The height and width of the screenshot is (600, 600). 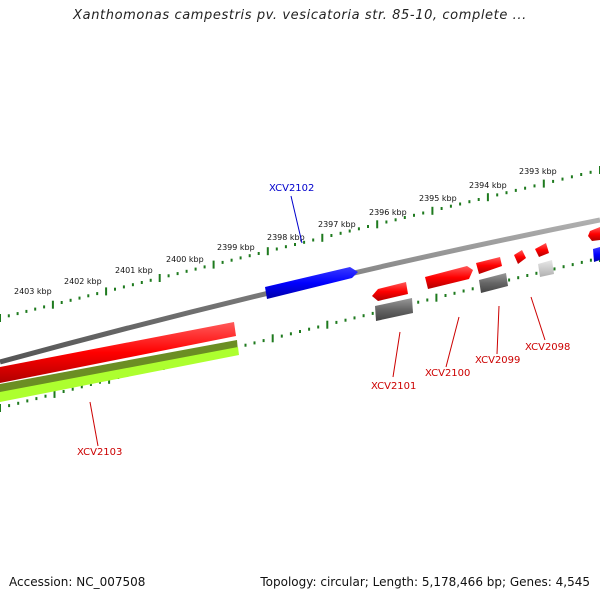 What do you see at coordinates (393, 386) in the screenshot?
I see `label-xcv2101: XCV2101` at bounding box center [393, 386].